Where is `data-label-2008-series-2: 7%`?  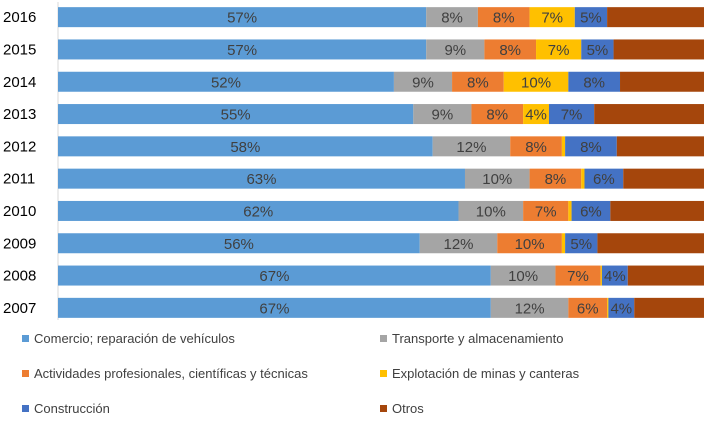 data-label-2008-series-2: 7% is located at coordinates (578, 276).